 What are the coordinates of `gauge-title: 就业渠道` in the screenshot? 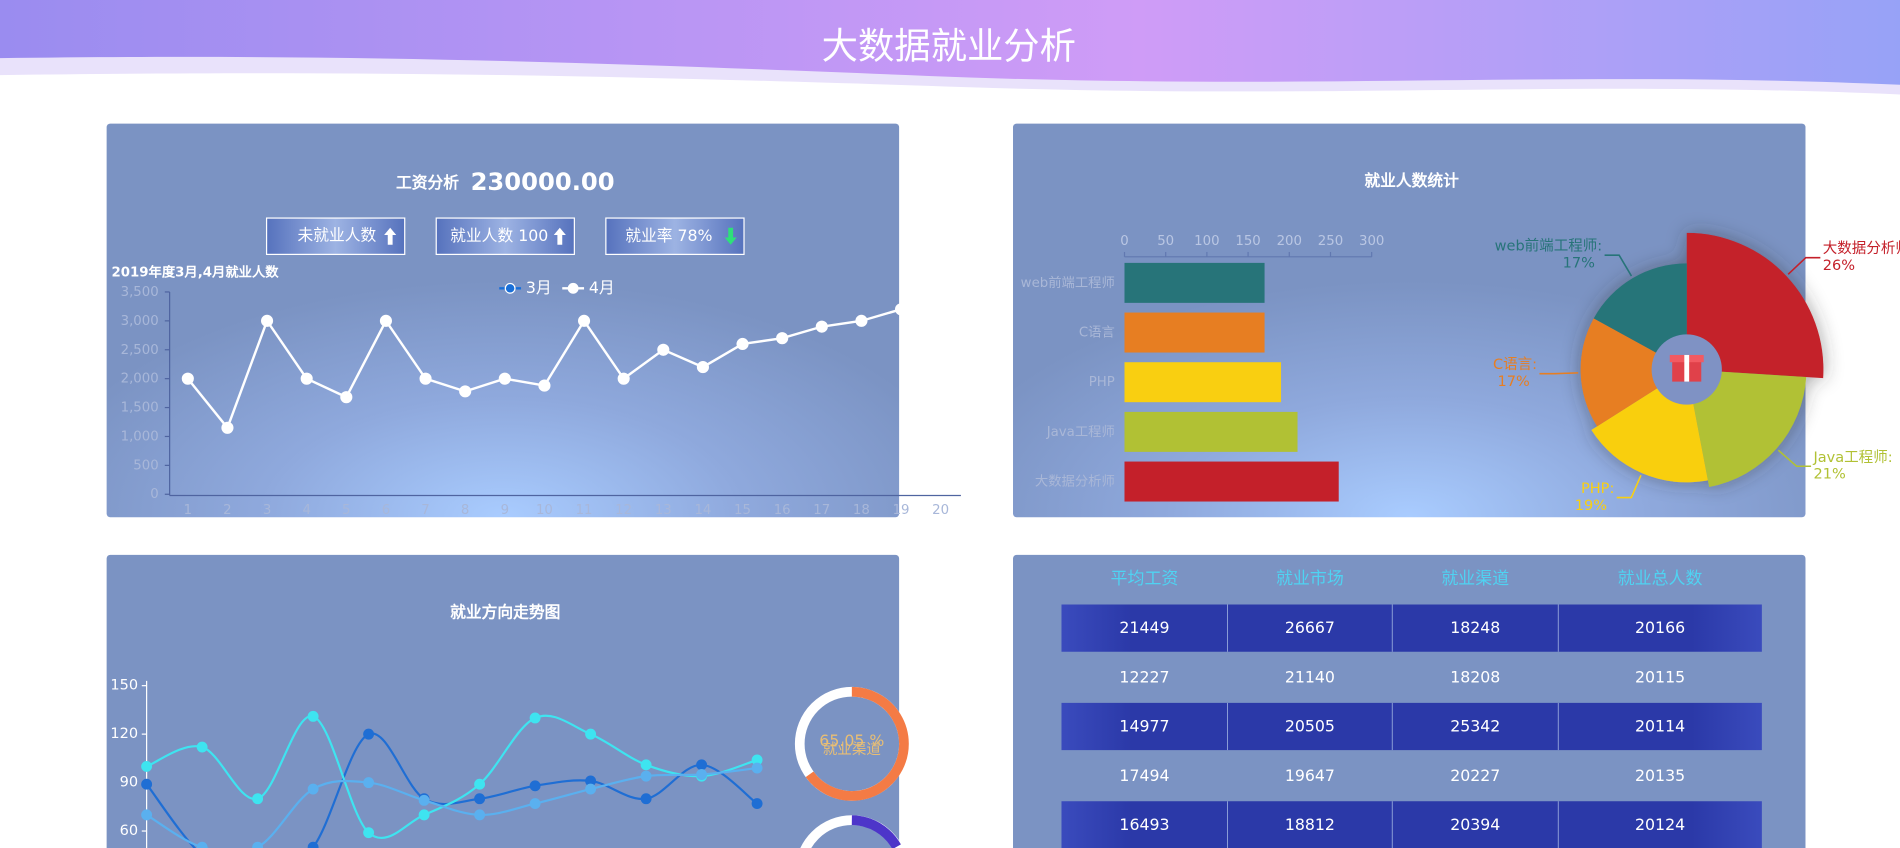 It's located at (852, 749).